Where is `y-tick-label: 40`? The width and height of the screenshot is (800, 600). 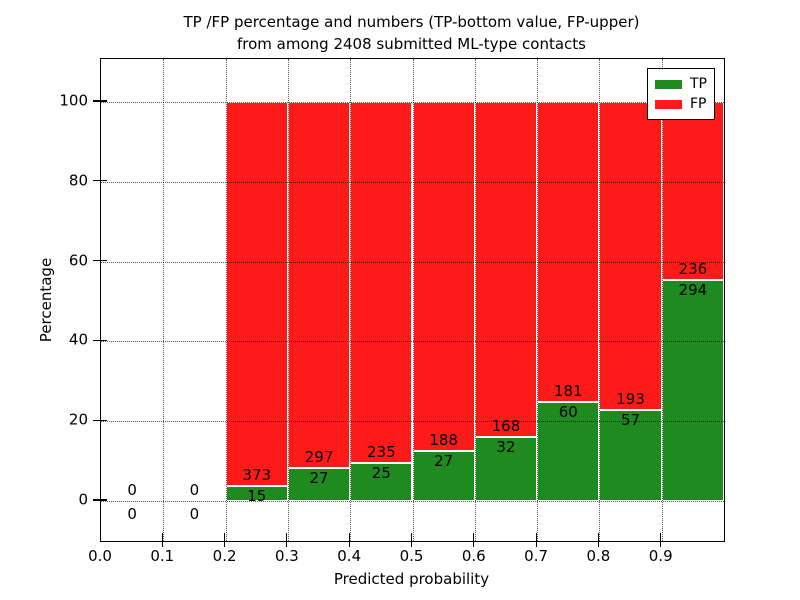
y-tick-label: 40 is located at coordinates (78, 339).